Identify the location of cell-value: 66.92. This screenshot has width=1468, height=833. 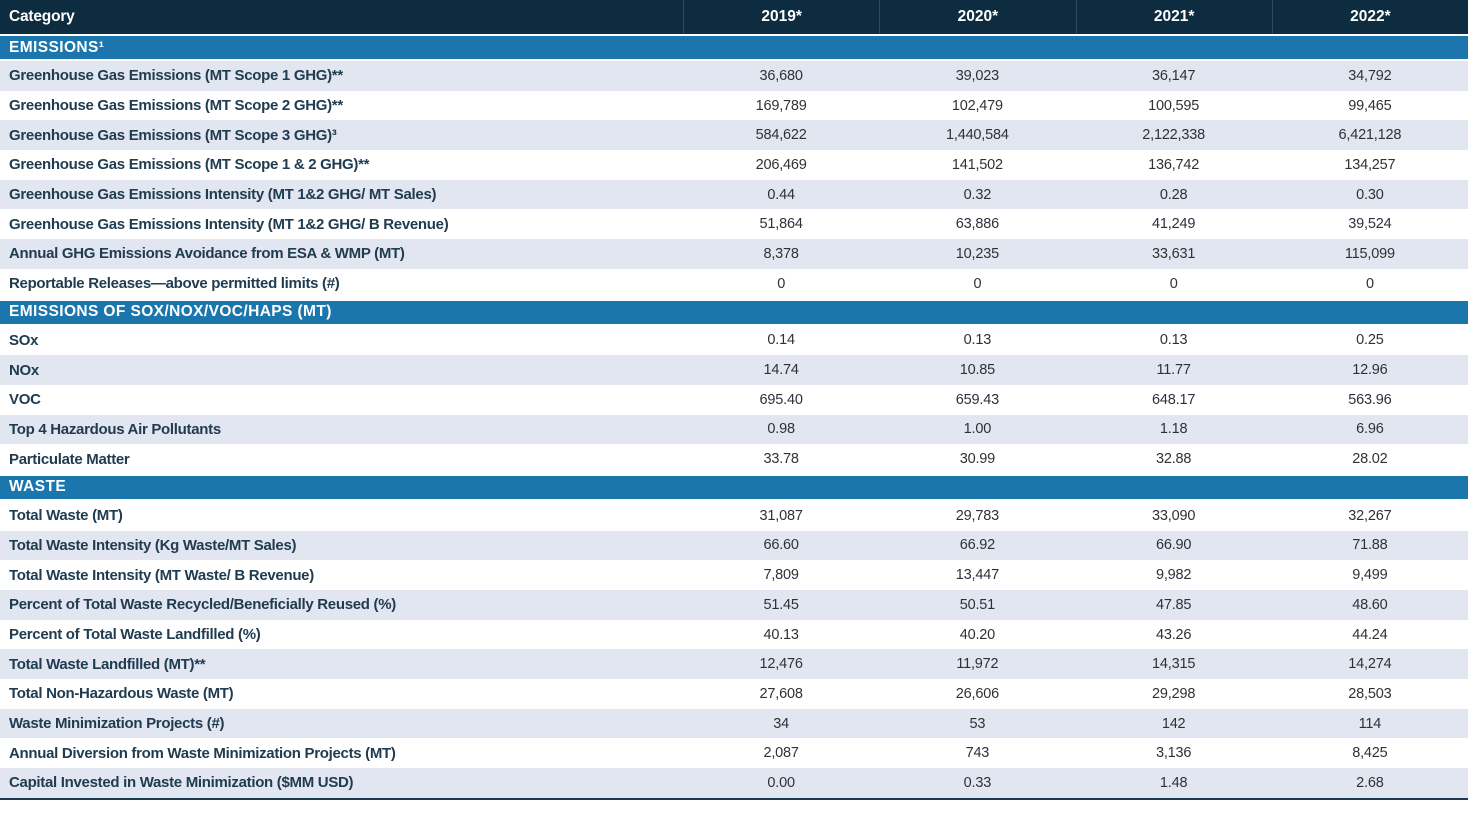
(977, 545).